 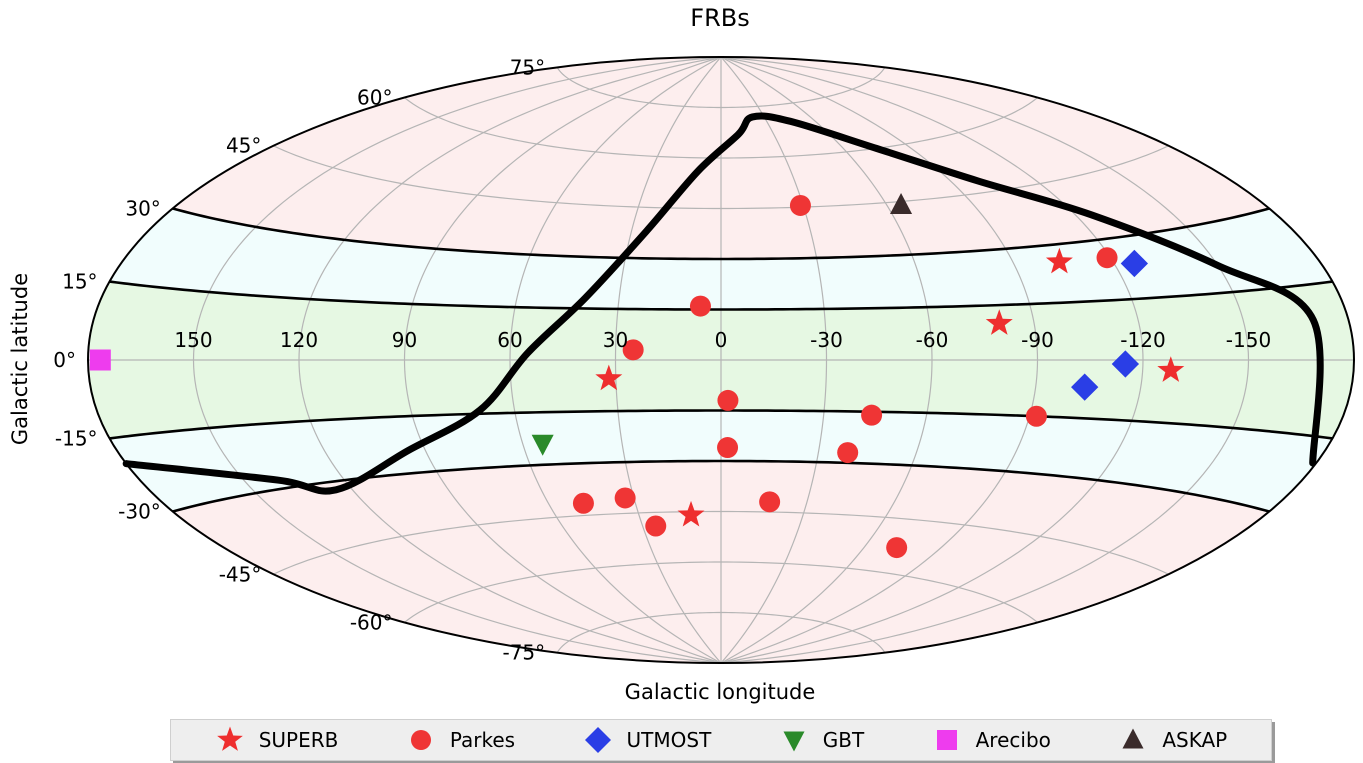 I want to click on triangle-down-symbol, so click(x=794, y=741).